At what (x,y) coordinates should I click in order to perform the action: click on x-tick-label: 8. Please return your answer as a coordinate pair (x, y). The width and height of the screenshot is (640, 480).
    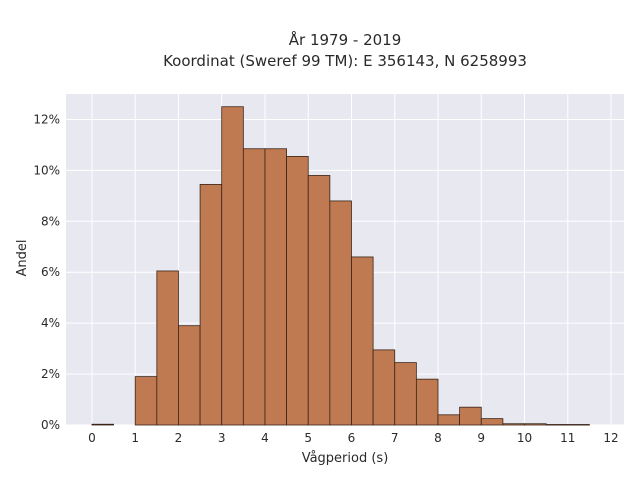
    Looking at the image, I should click on (438, 438).